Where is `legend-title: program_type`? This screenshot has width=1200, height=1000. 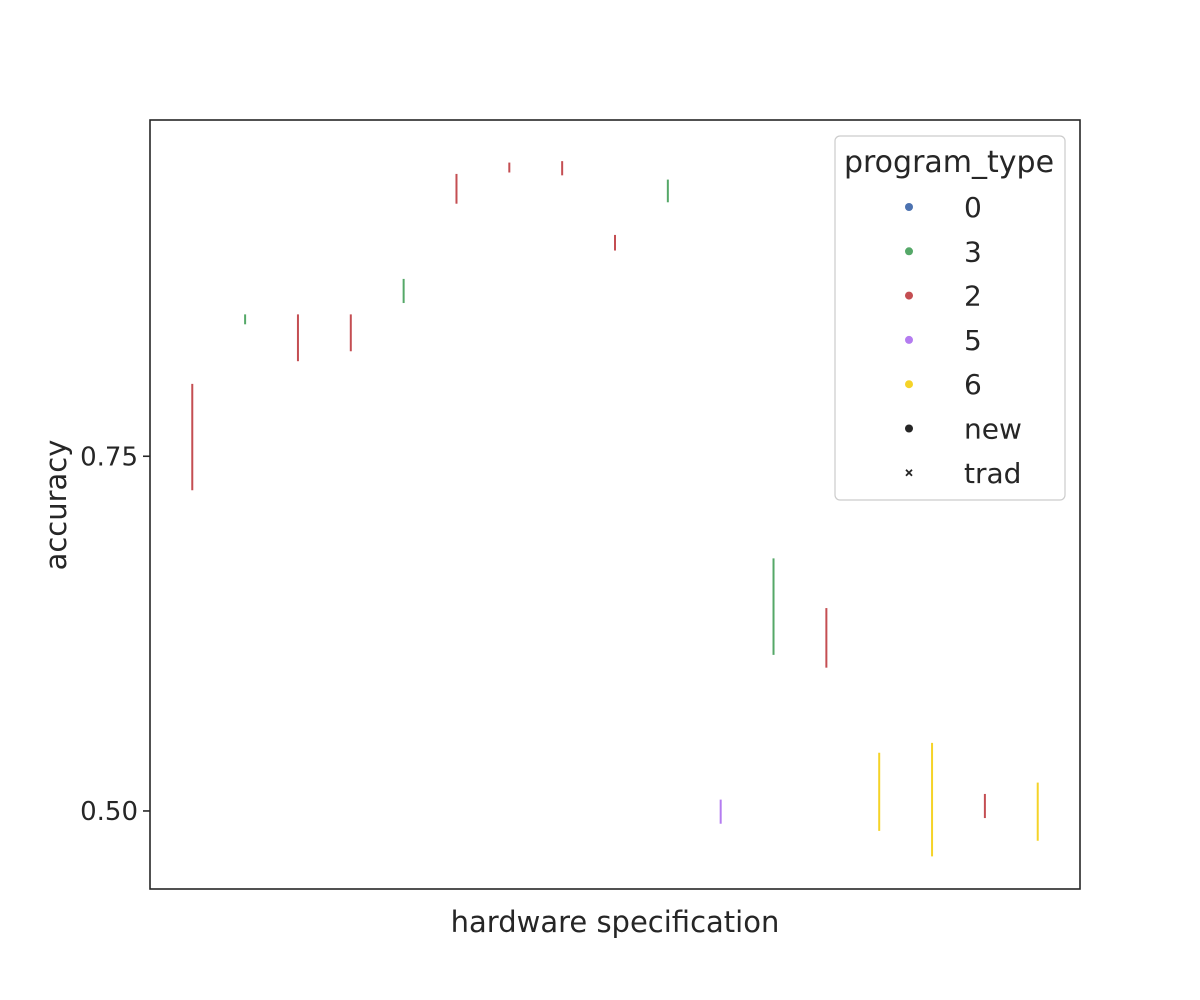 legend-title: program_type is located at coordinates (949, 162).